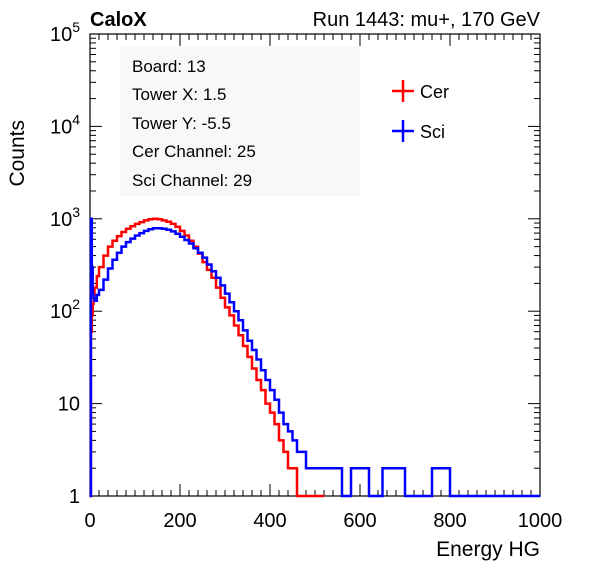 The width and height of the screenshot is (596, 572). I want to click on y-tick-label: 10², so click(65, 309).